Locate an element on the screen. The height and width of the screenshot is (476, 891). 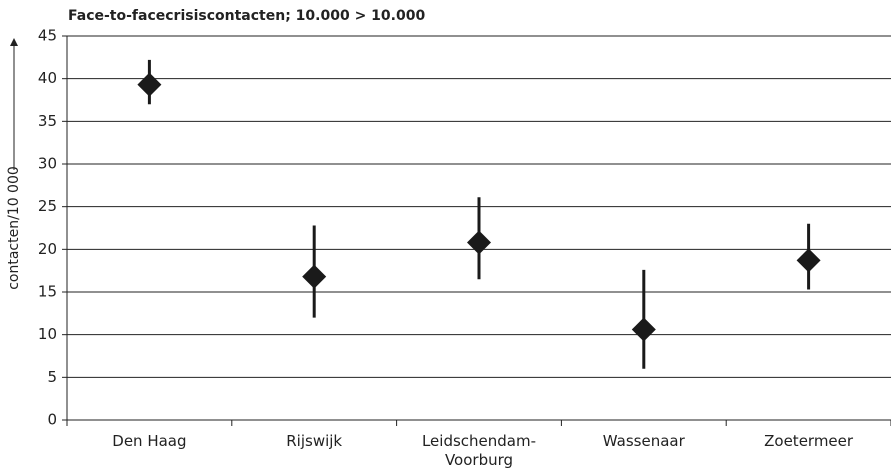
y-tick-label: 10 is located at coordinates (47, 334).